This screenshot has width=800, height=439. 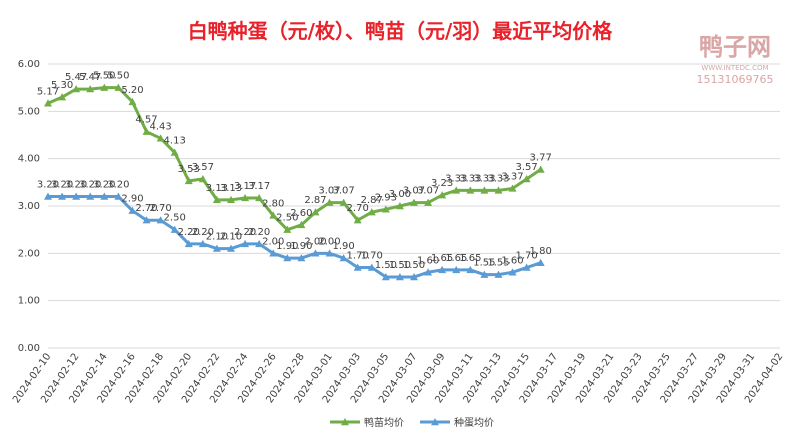 I want to click on y-tick-label: 5.00, so click(x=29, y=111).